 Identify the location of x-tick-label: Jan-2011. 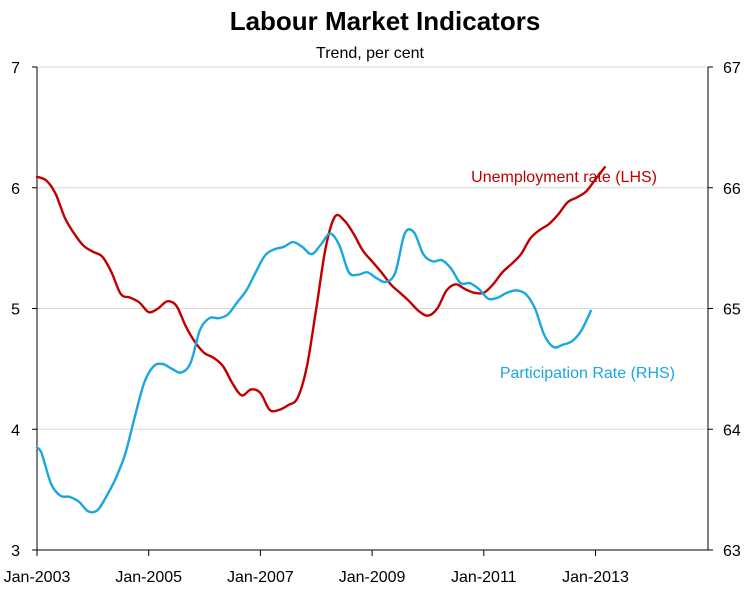
(484, 577).